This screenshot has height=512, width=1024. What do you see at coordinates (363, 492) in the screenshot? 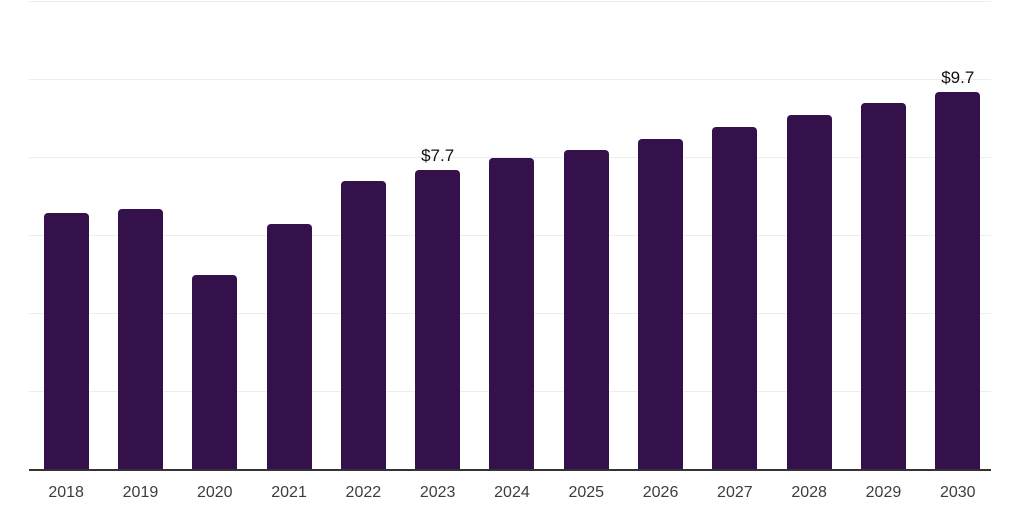
I see `x-tick-label-2022: 2022` at bounding box center [363, 492].